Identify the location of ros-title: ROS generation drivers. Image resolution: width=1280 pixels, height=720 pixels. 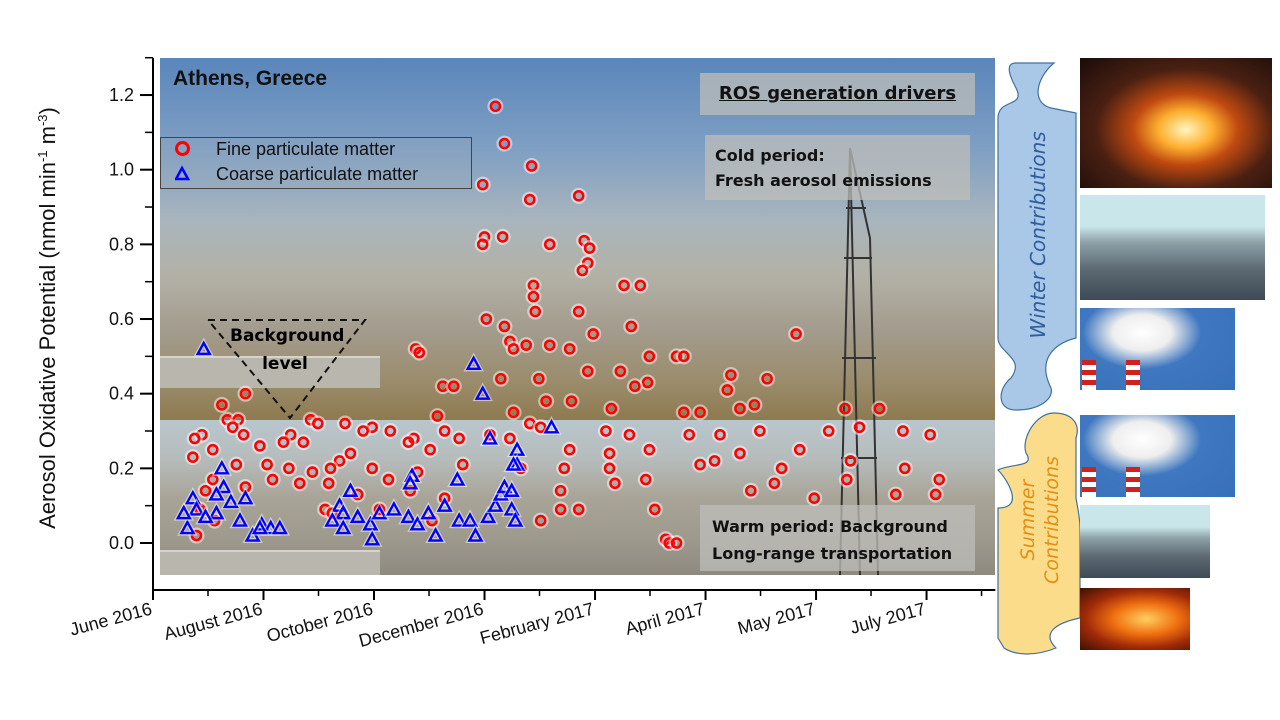
(837, 94).